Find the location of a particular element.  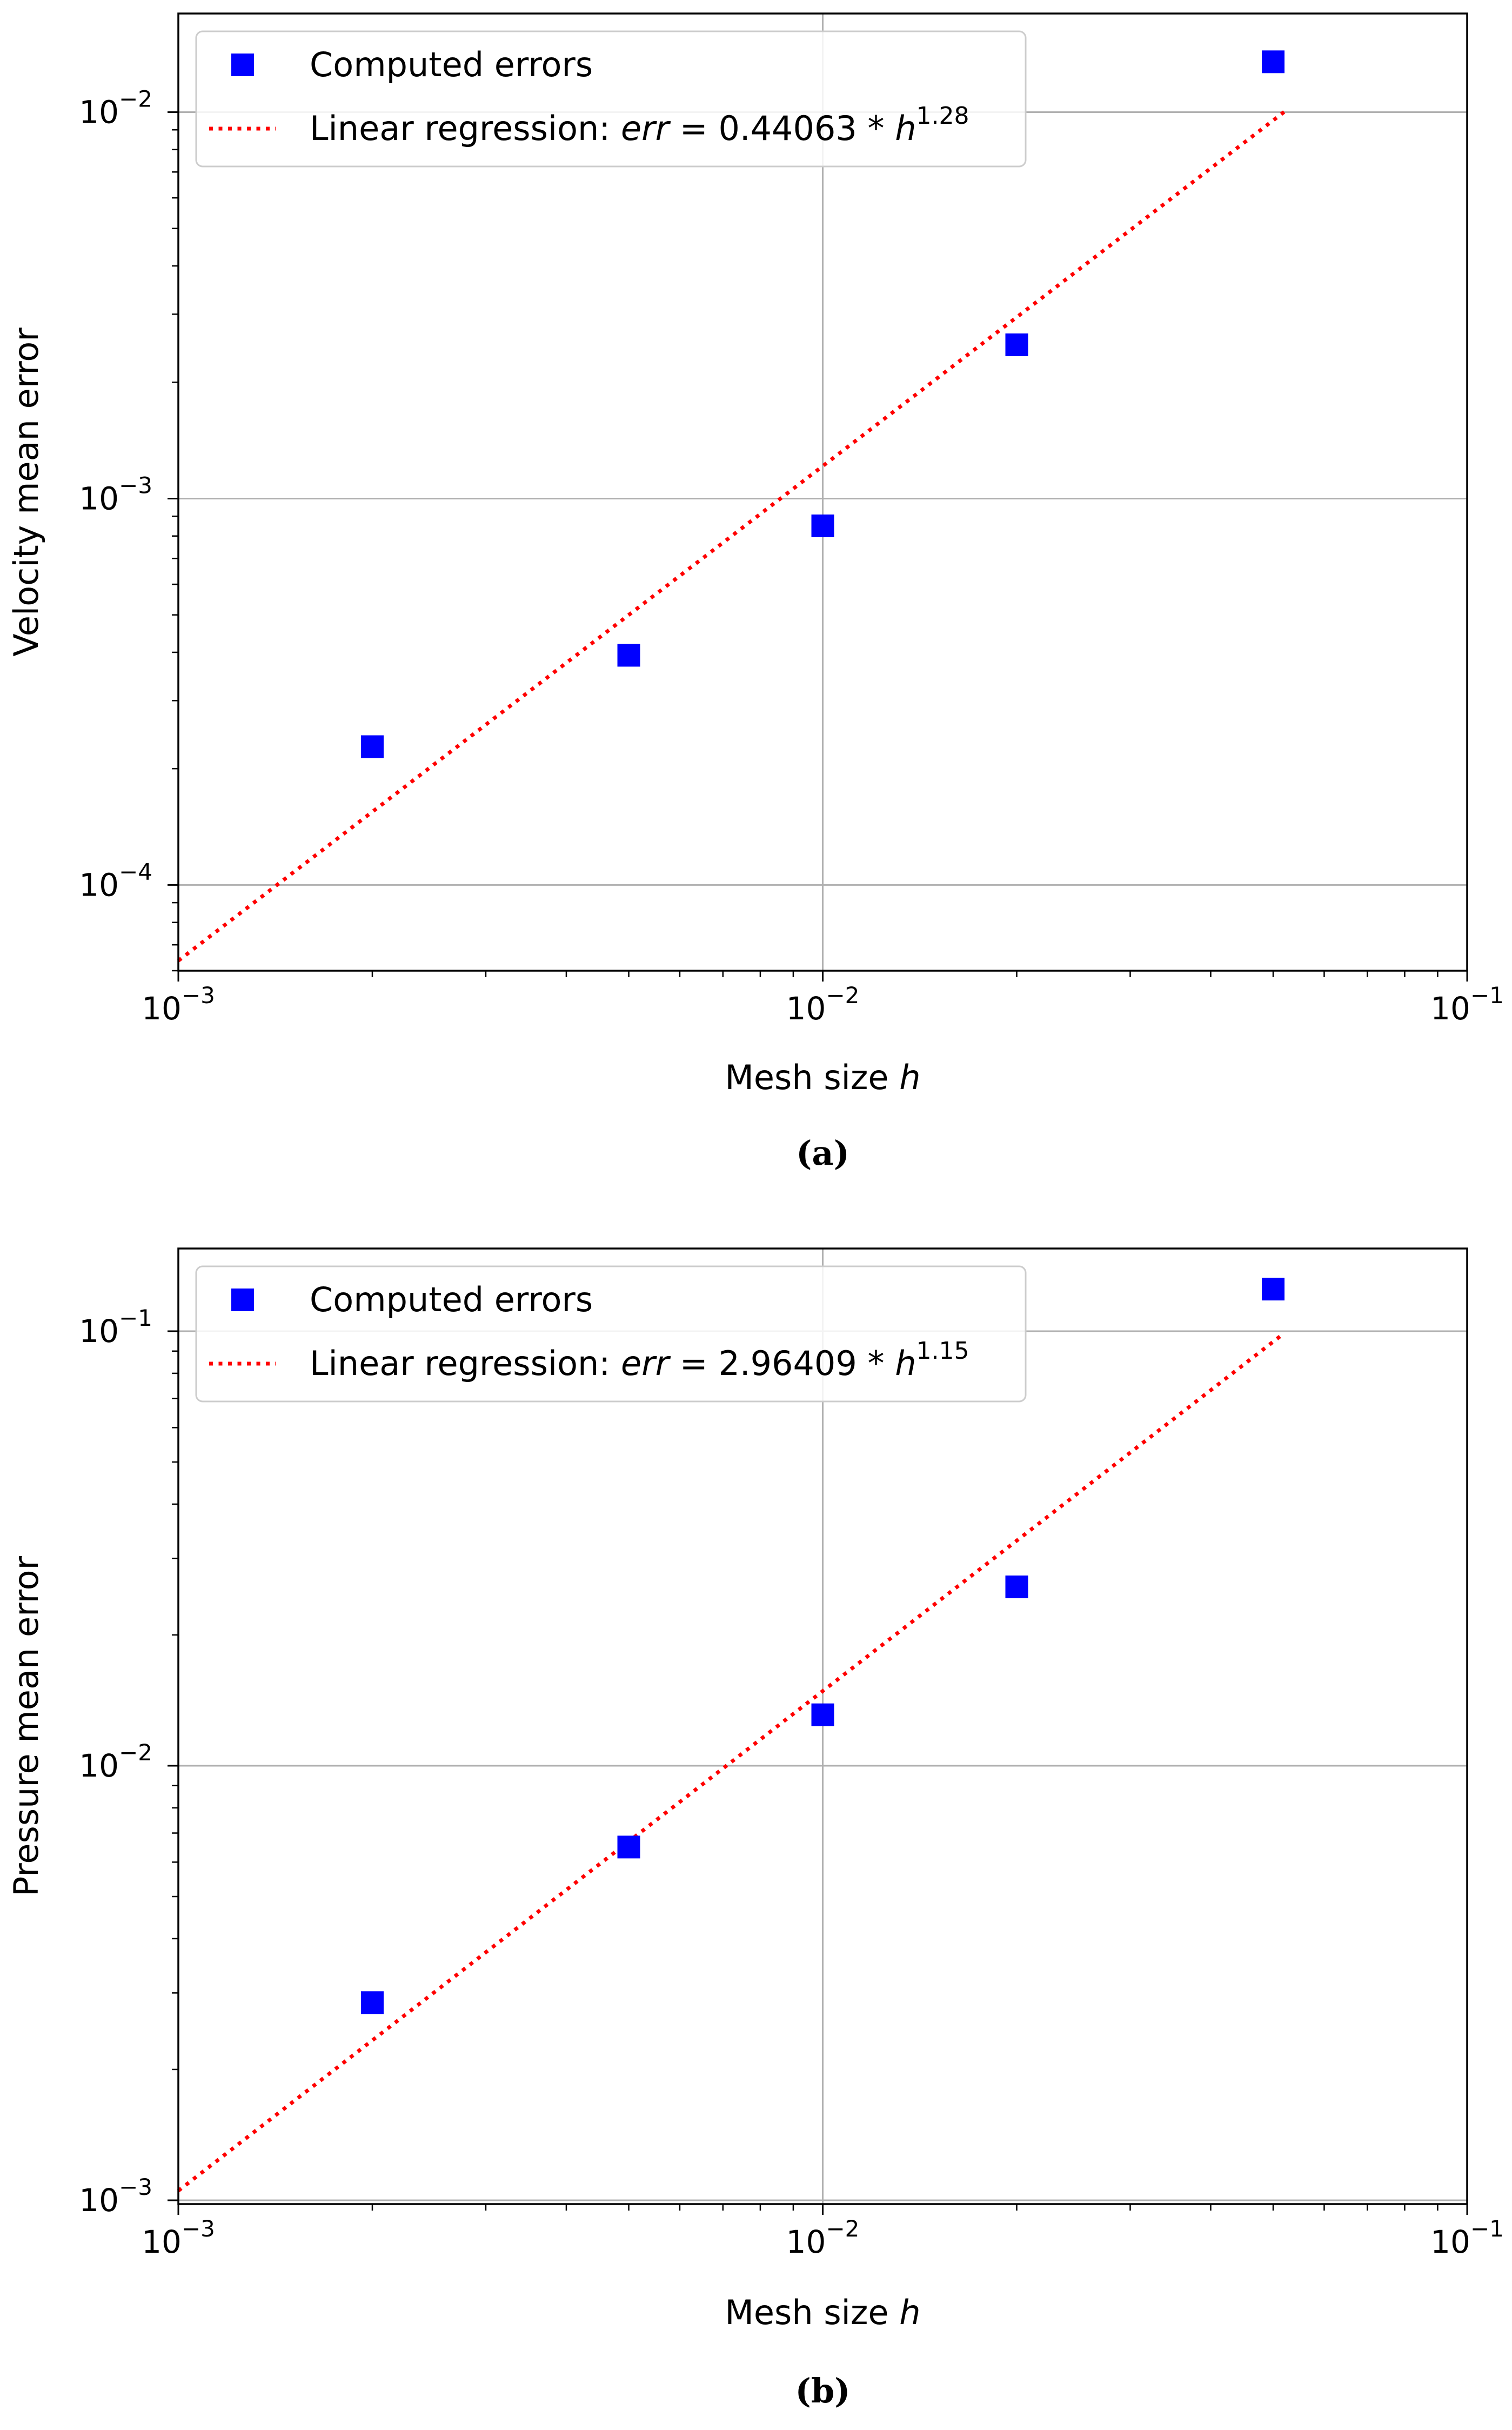

y-tick-label: 10⁻¹ is located at coordinates (115, 1327).